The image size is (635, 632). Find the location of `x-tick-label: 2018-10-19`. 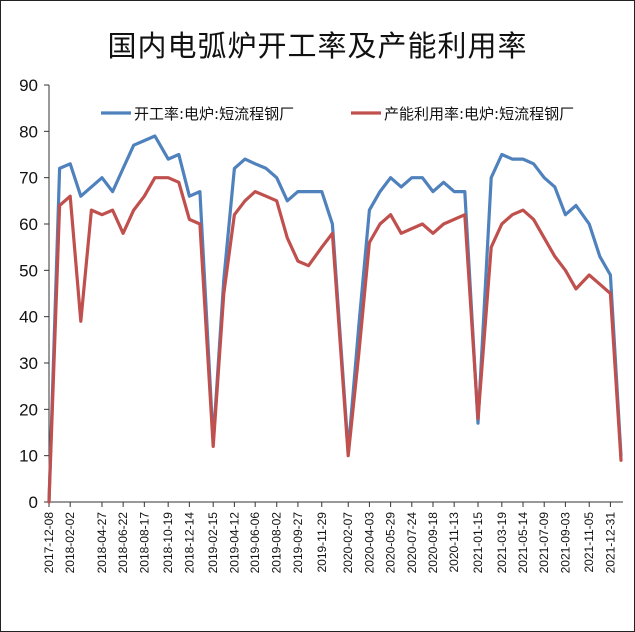

x-tick-label: 2018-10-19 is located at coordinates (168, 543).